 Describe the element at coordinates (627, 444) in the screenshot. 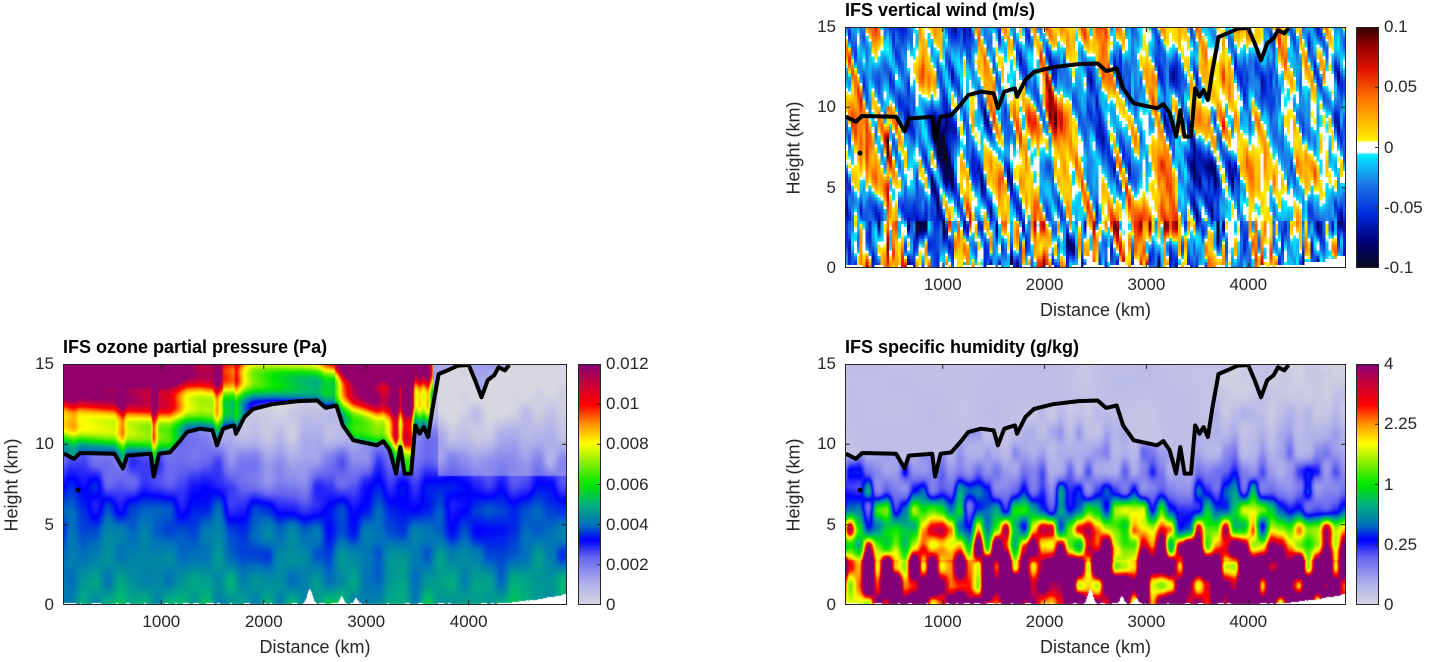

I see `colorbar-tick-label: 0.008` at that location.